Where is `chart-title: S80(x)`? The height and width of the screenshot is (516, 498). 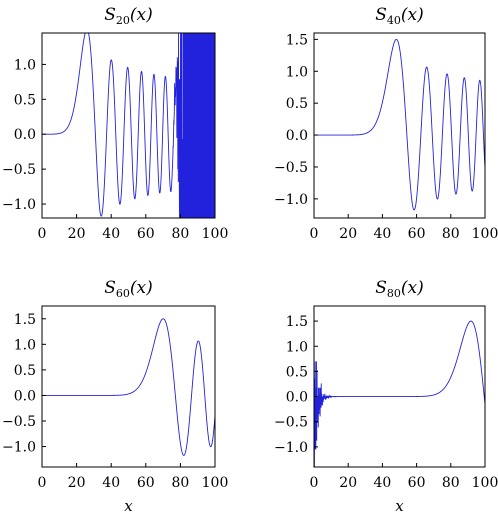
chart-title: S80(x) is located at coordinates (399, 289).